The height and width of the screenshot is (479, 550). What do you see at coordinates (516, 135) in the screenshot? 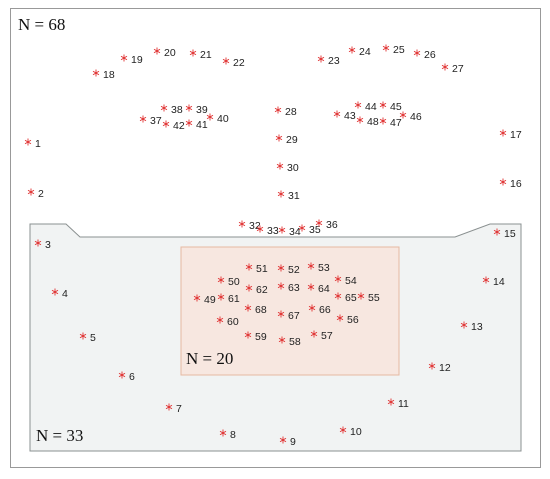
I see `landmark-label: 17` at bounding box center [516, 135].